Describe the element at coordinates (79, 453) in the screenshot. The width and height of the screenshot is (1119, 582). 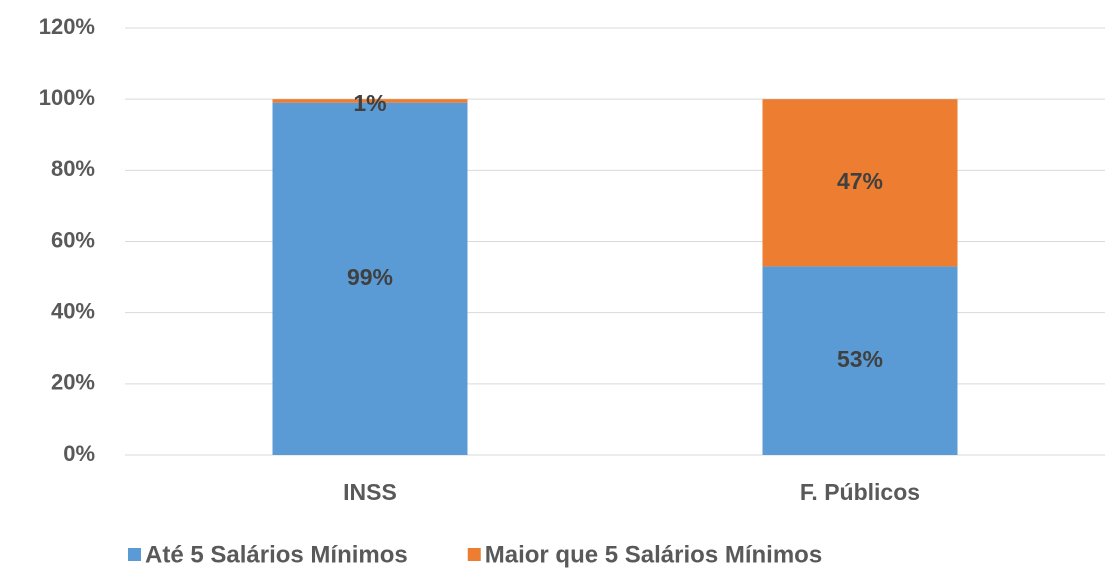
I see `y-tick-label: 0%` at that location.